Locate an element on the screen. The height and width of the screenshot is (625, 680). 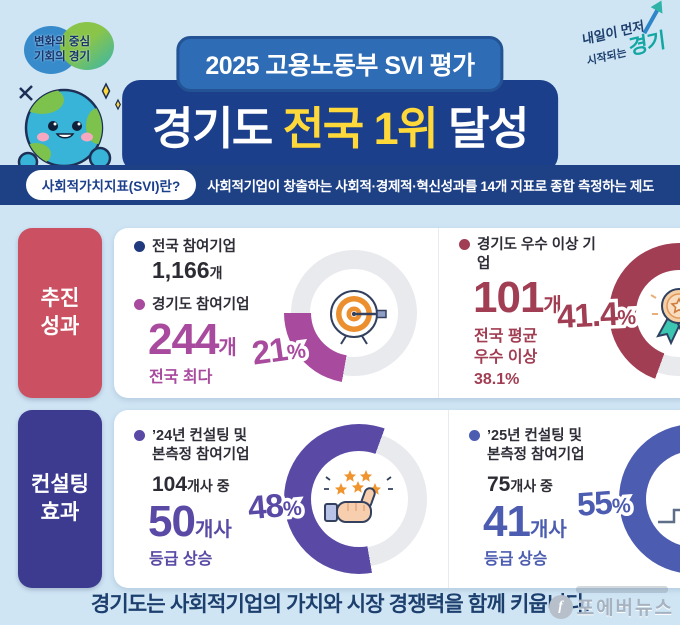
logo-slogan: 변화의 중심 기회의 경기 is located at coordinates (62, 50).